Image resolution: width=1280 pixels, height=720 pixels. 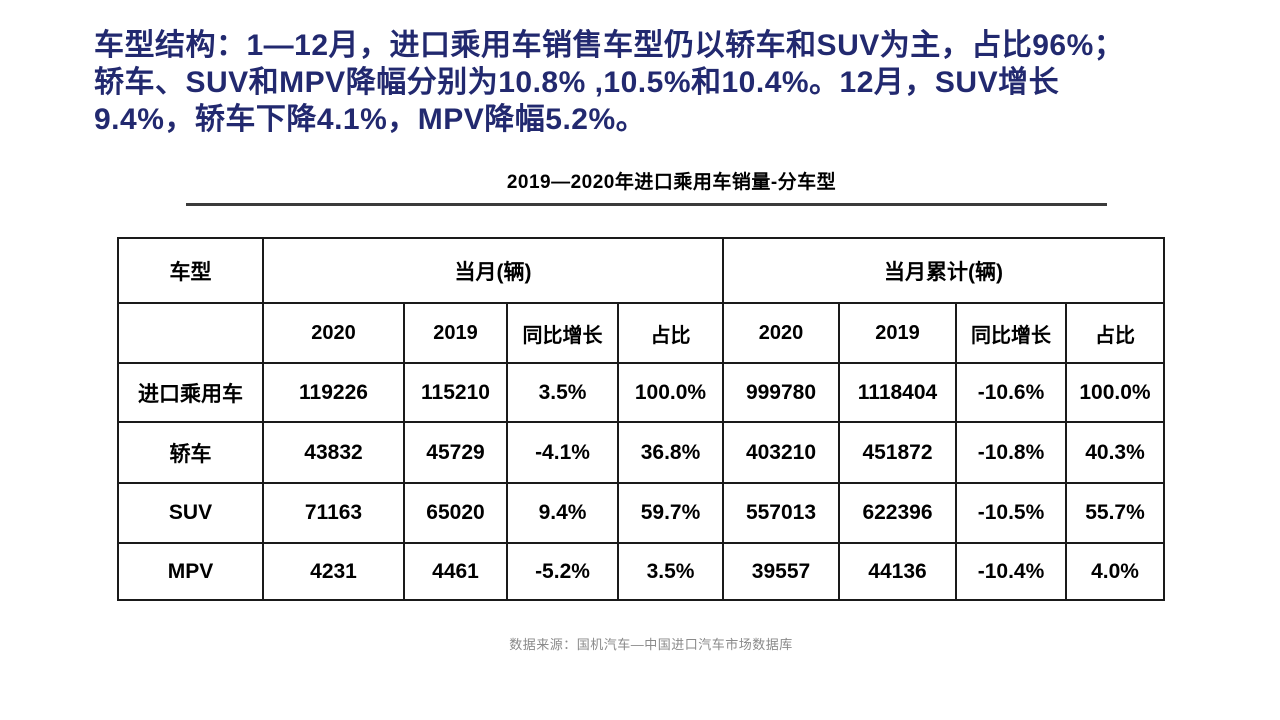 What do you see at coordinates (493, 270) in the screenshot?
I see `header-group-current-month: 当月(辆)` at bounding box center [493, 270].